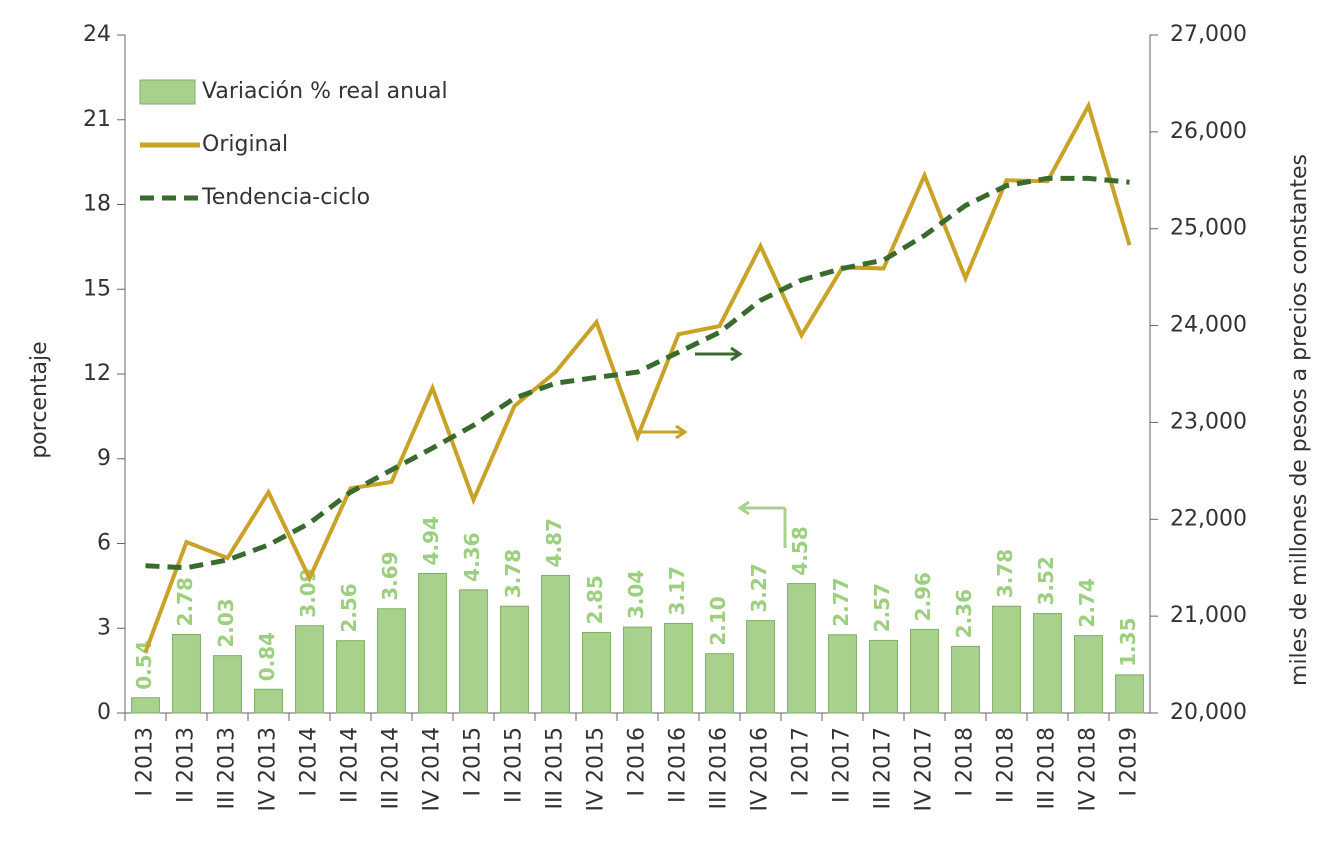  Describe the element at coordinates (514, 765) in the screenshot. I see `x-tick-label: II 2015` at that location.